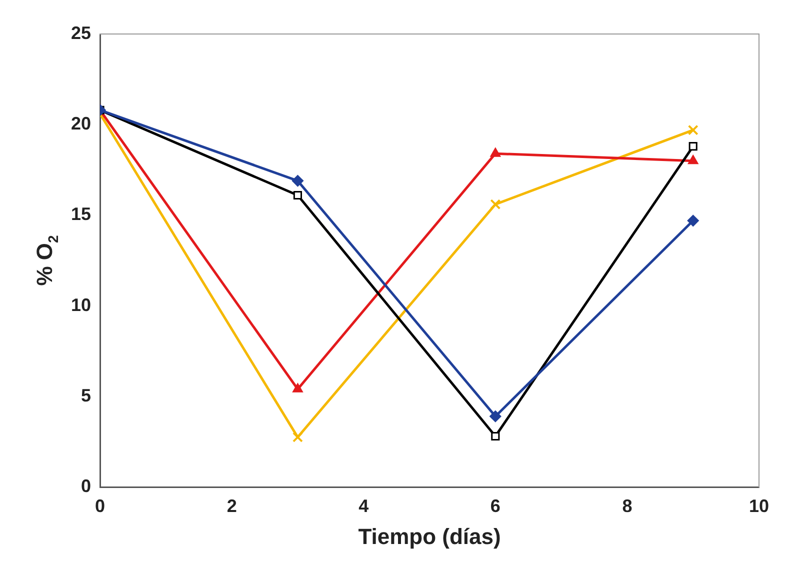 This screenshot has width=785, height=563. What do you see at coordinates (495, 506) in the screenshot?
I see `x-tick-label: 6` at bounding box center [495, 506].